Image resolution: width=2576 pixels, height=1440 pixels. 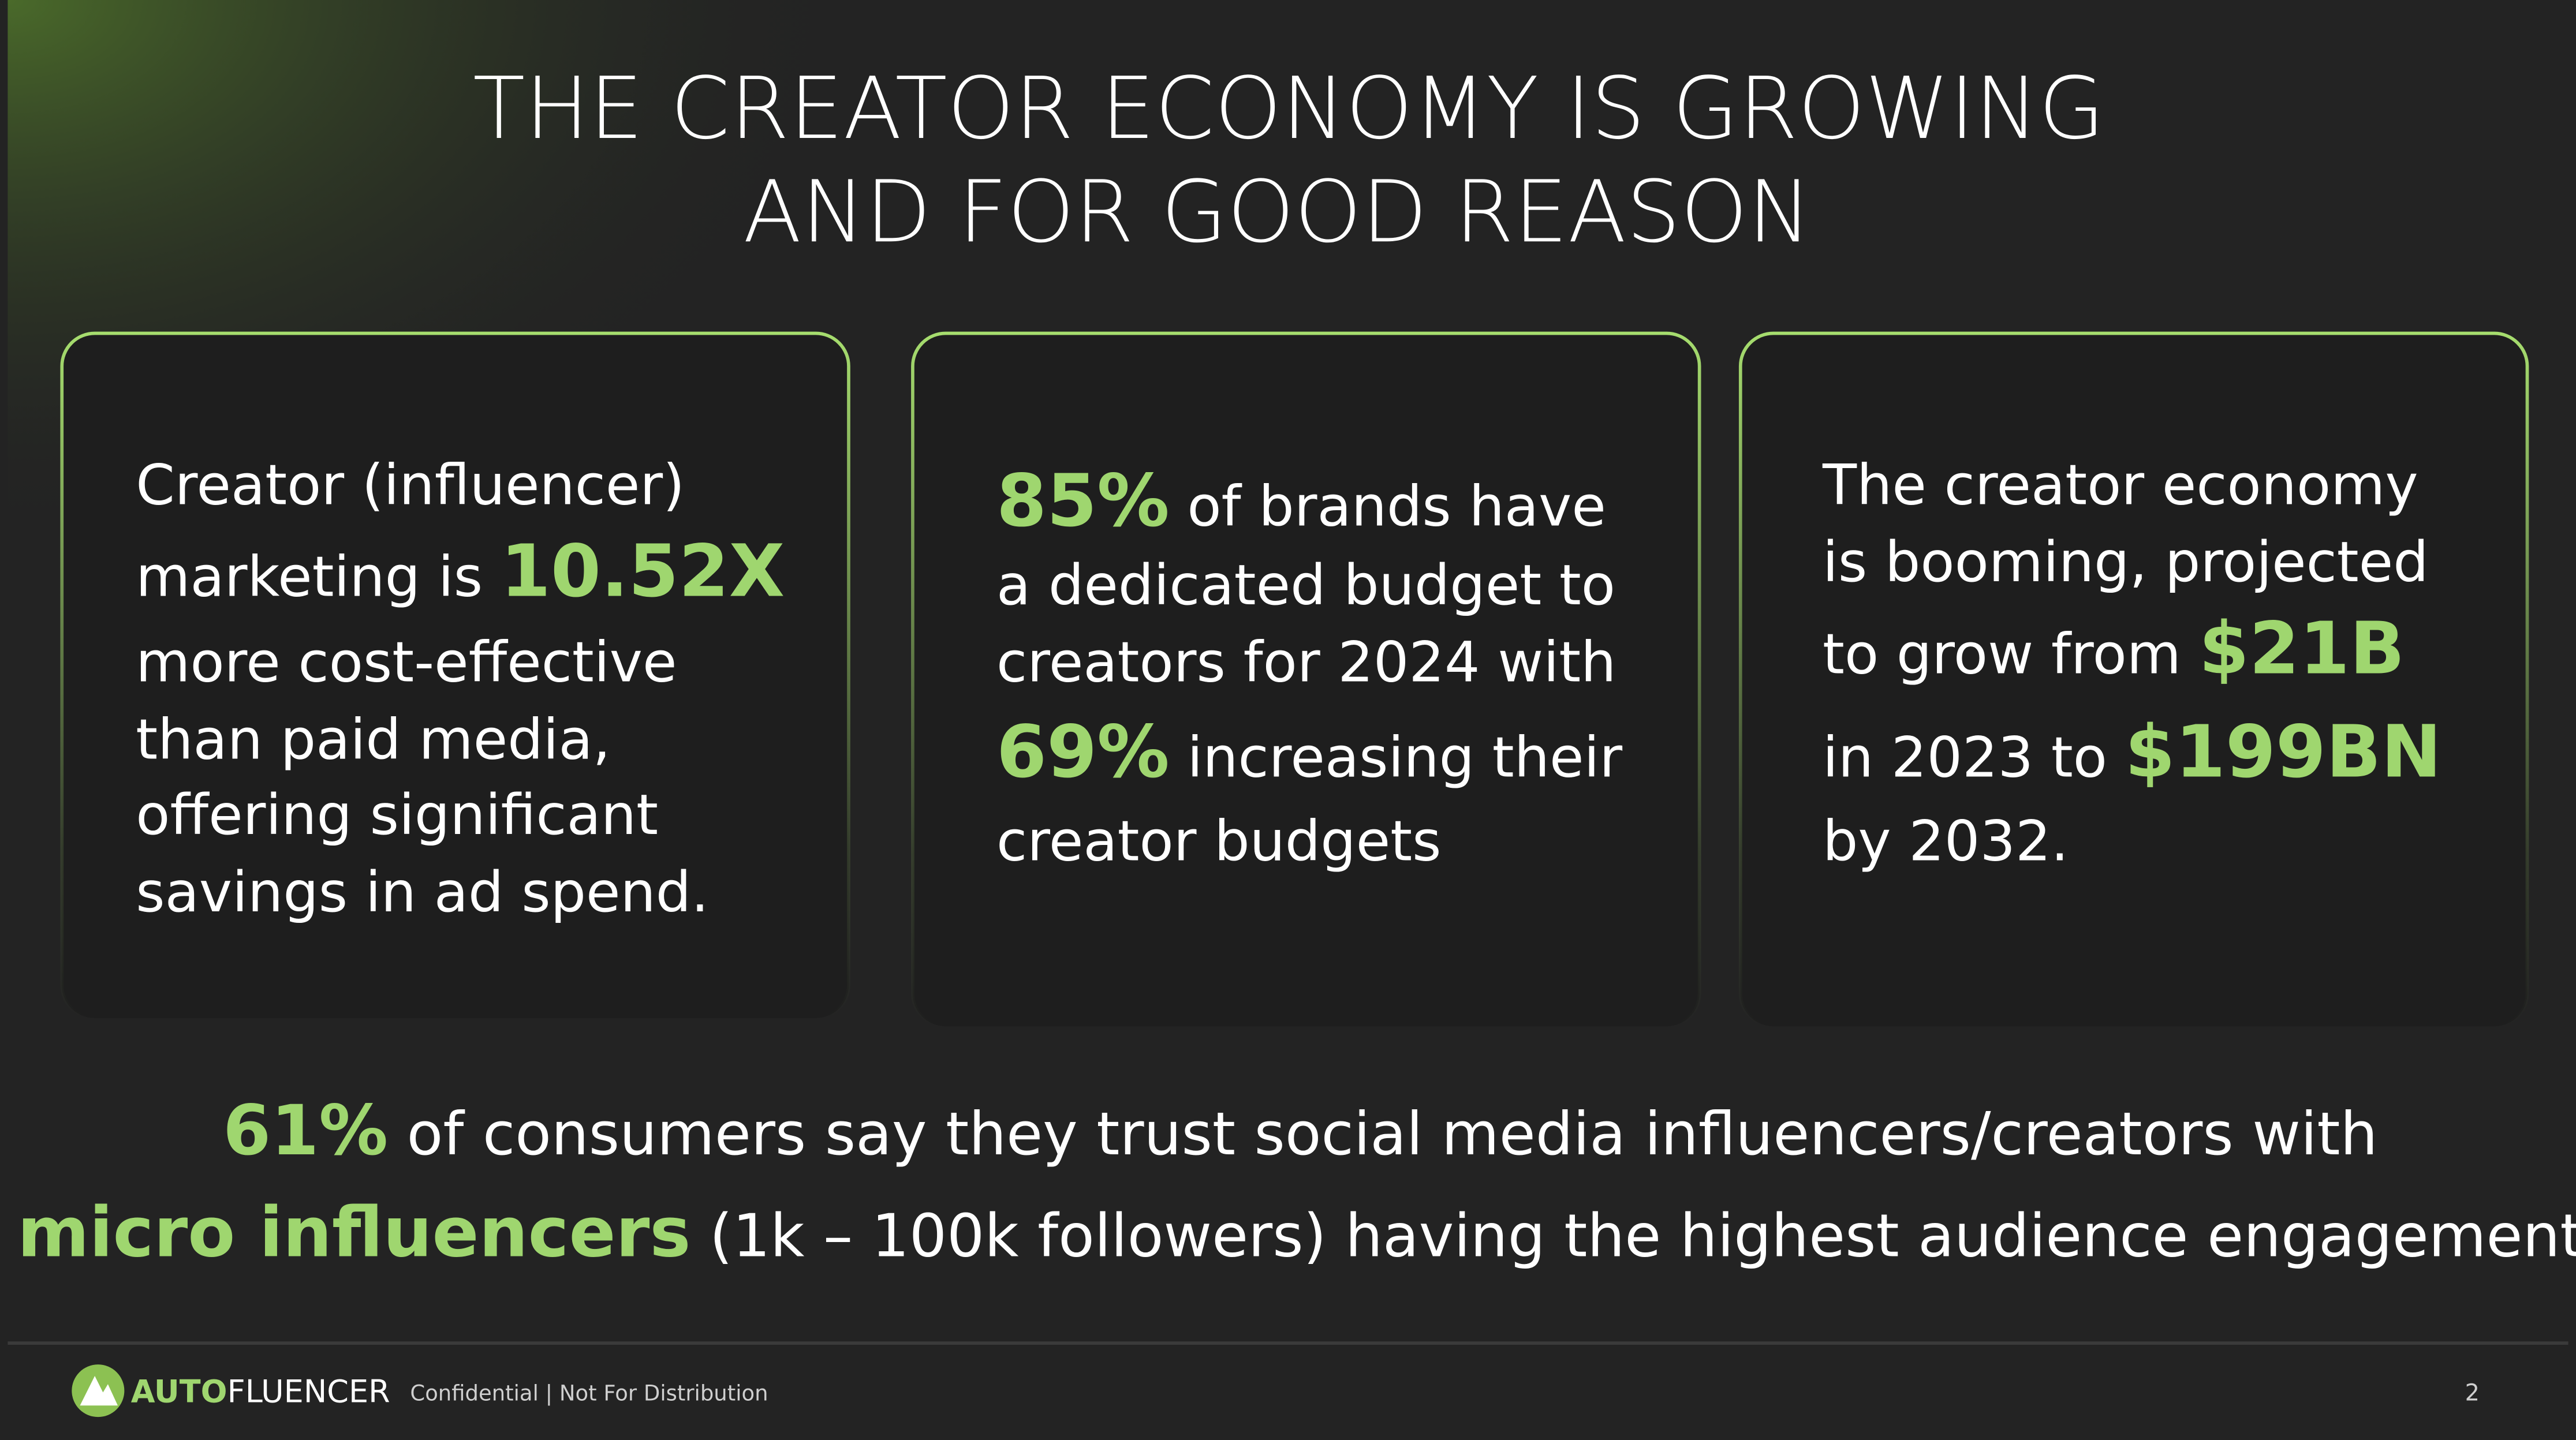 I want to click on text-run: marketing is, so click(x=318, y=576).